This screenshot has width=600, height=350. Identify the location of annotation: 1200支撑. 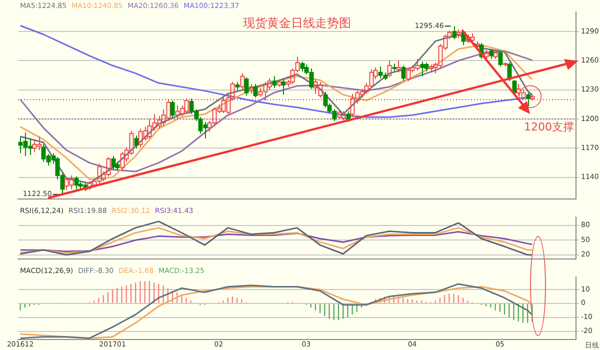
(549, 127).